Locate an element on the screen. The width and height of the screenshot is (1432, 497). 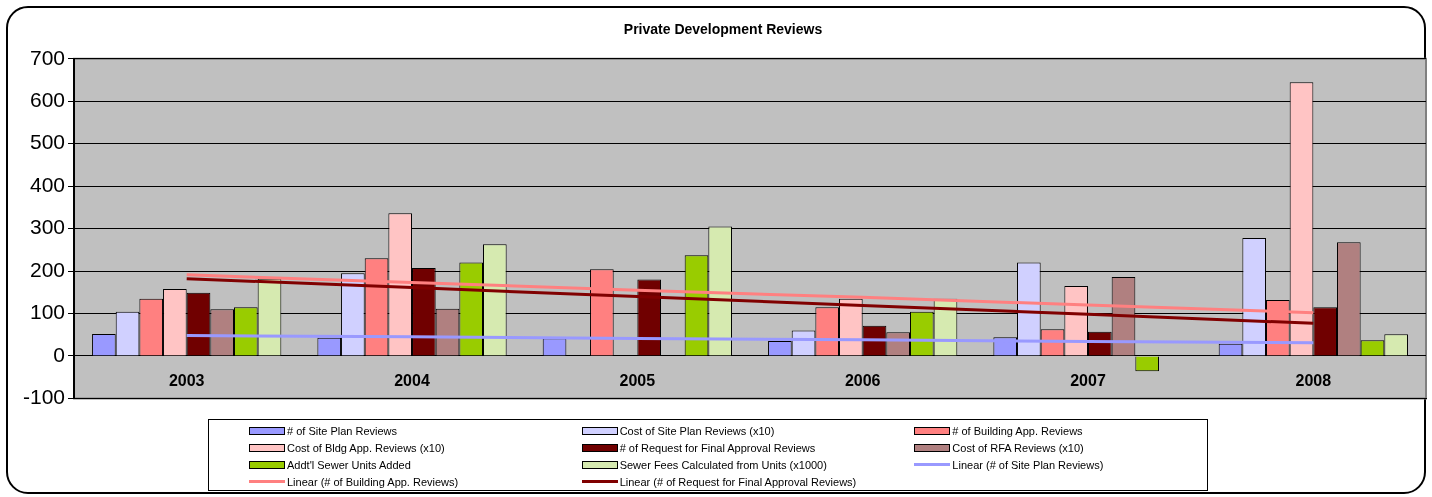
x-tick-label: 2005 is located at coordinates (637, 381).